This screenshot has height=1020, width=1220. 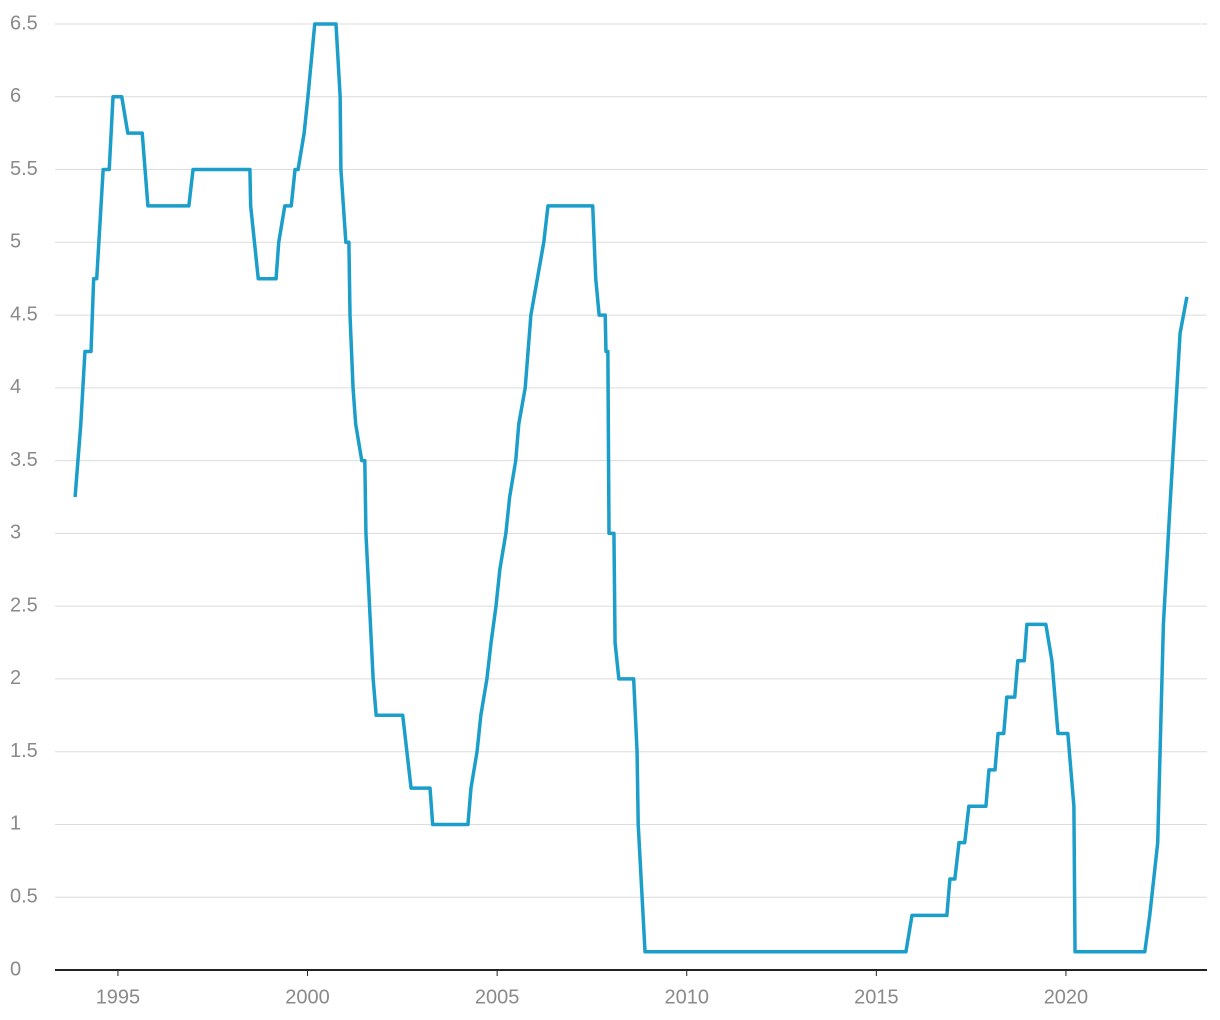 I want to click on y-tick-label: 0, so click(x=15, y=969).